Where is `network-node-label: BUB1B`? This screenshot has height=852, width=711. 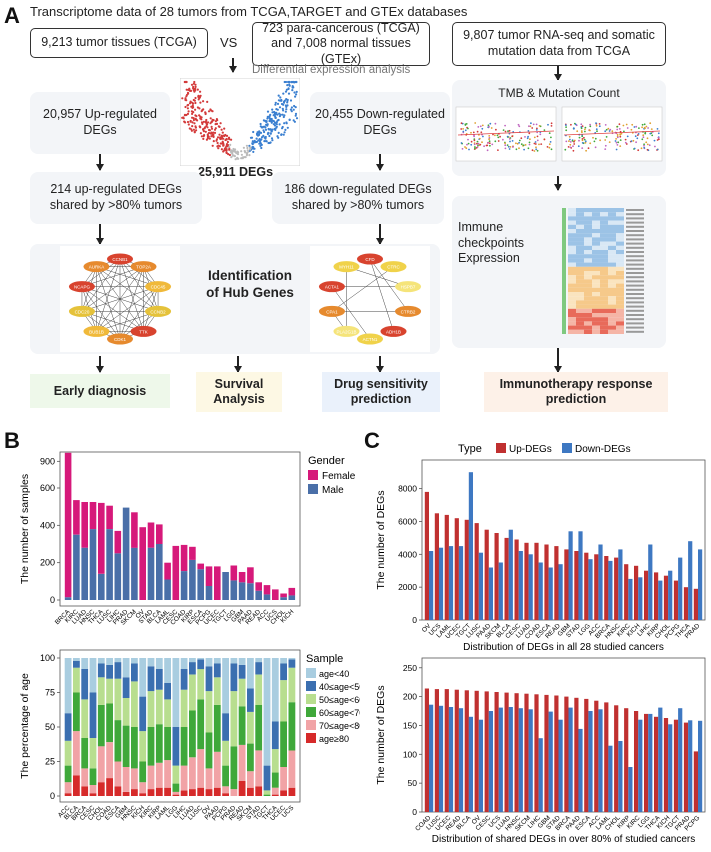 network-node-label: BUB1B is located at coordinates (96, 331).